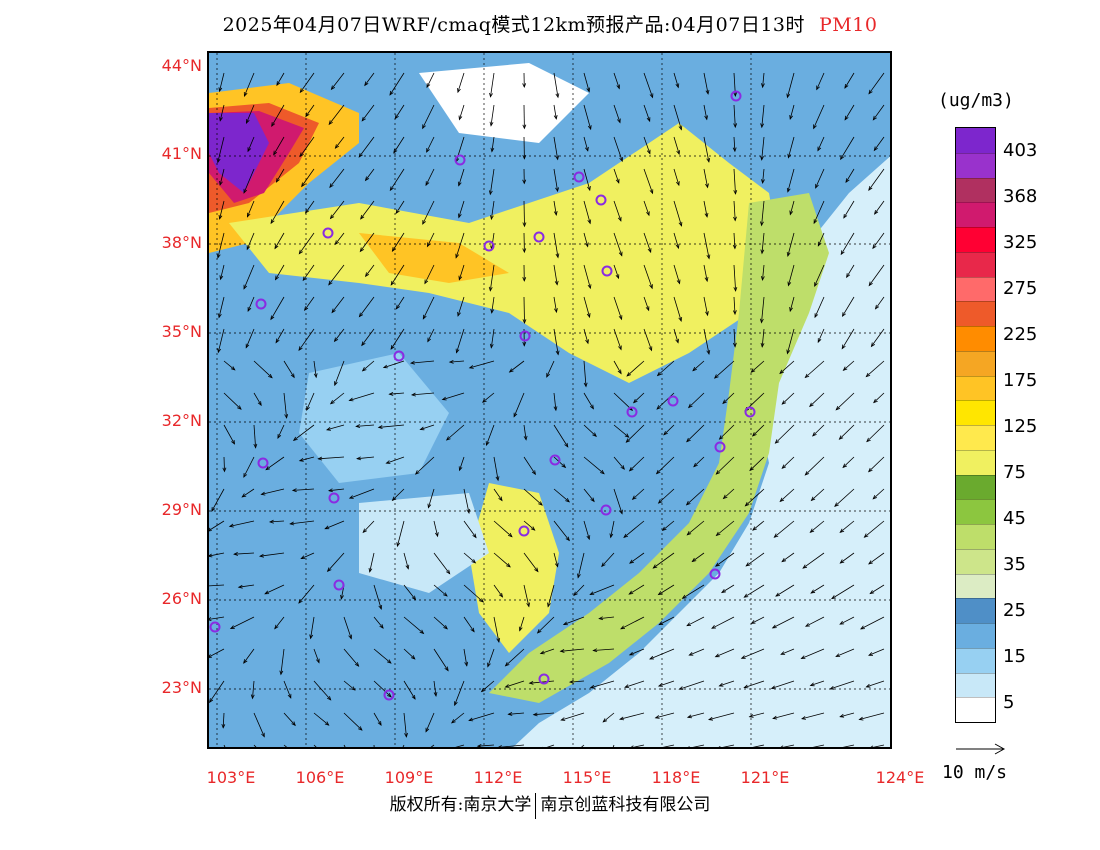 The width and height of the screenshot is (1100, 850). Describe the element at coordinates (1009, 702) in the screenshot. I see `colorbar-label: 5` at that location.